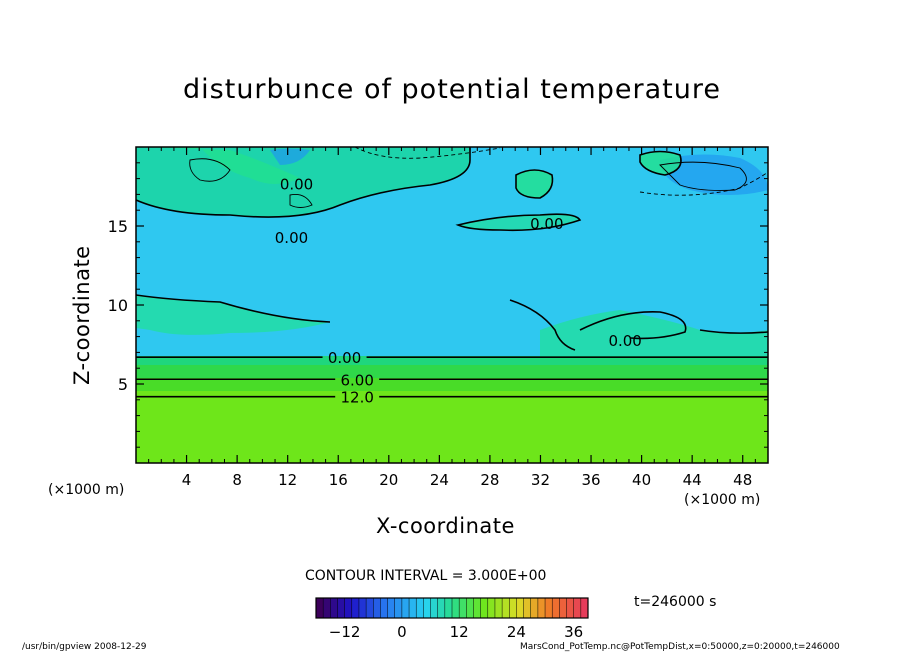 This screenshot has width=904, height=654. What do you see at coordinates (86, 490) in the screenshot?
I see `x-unit-left: (×1000 m)` at bounding box center [86, 490].